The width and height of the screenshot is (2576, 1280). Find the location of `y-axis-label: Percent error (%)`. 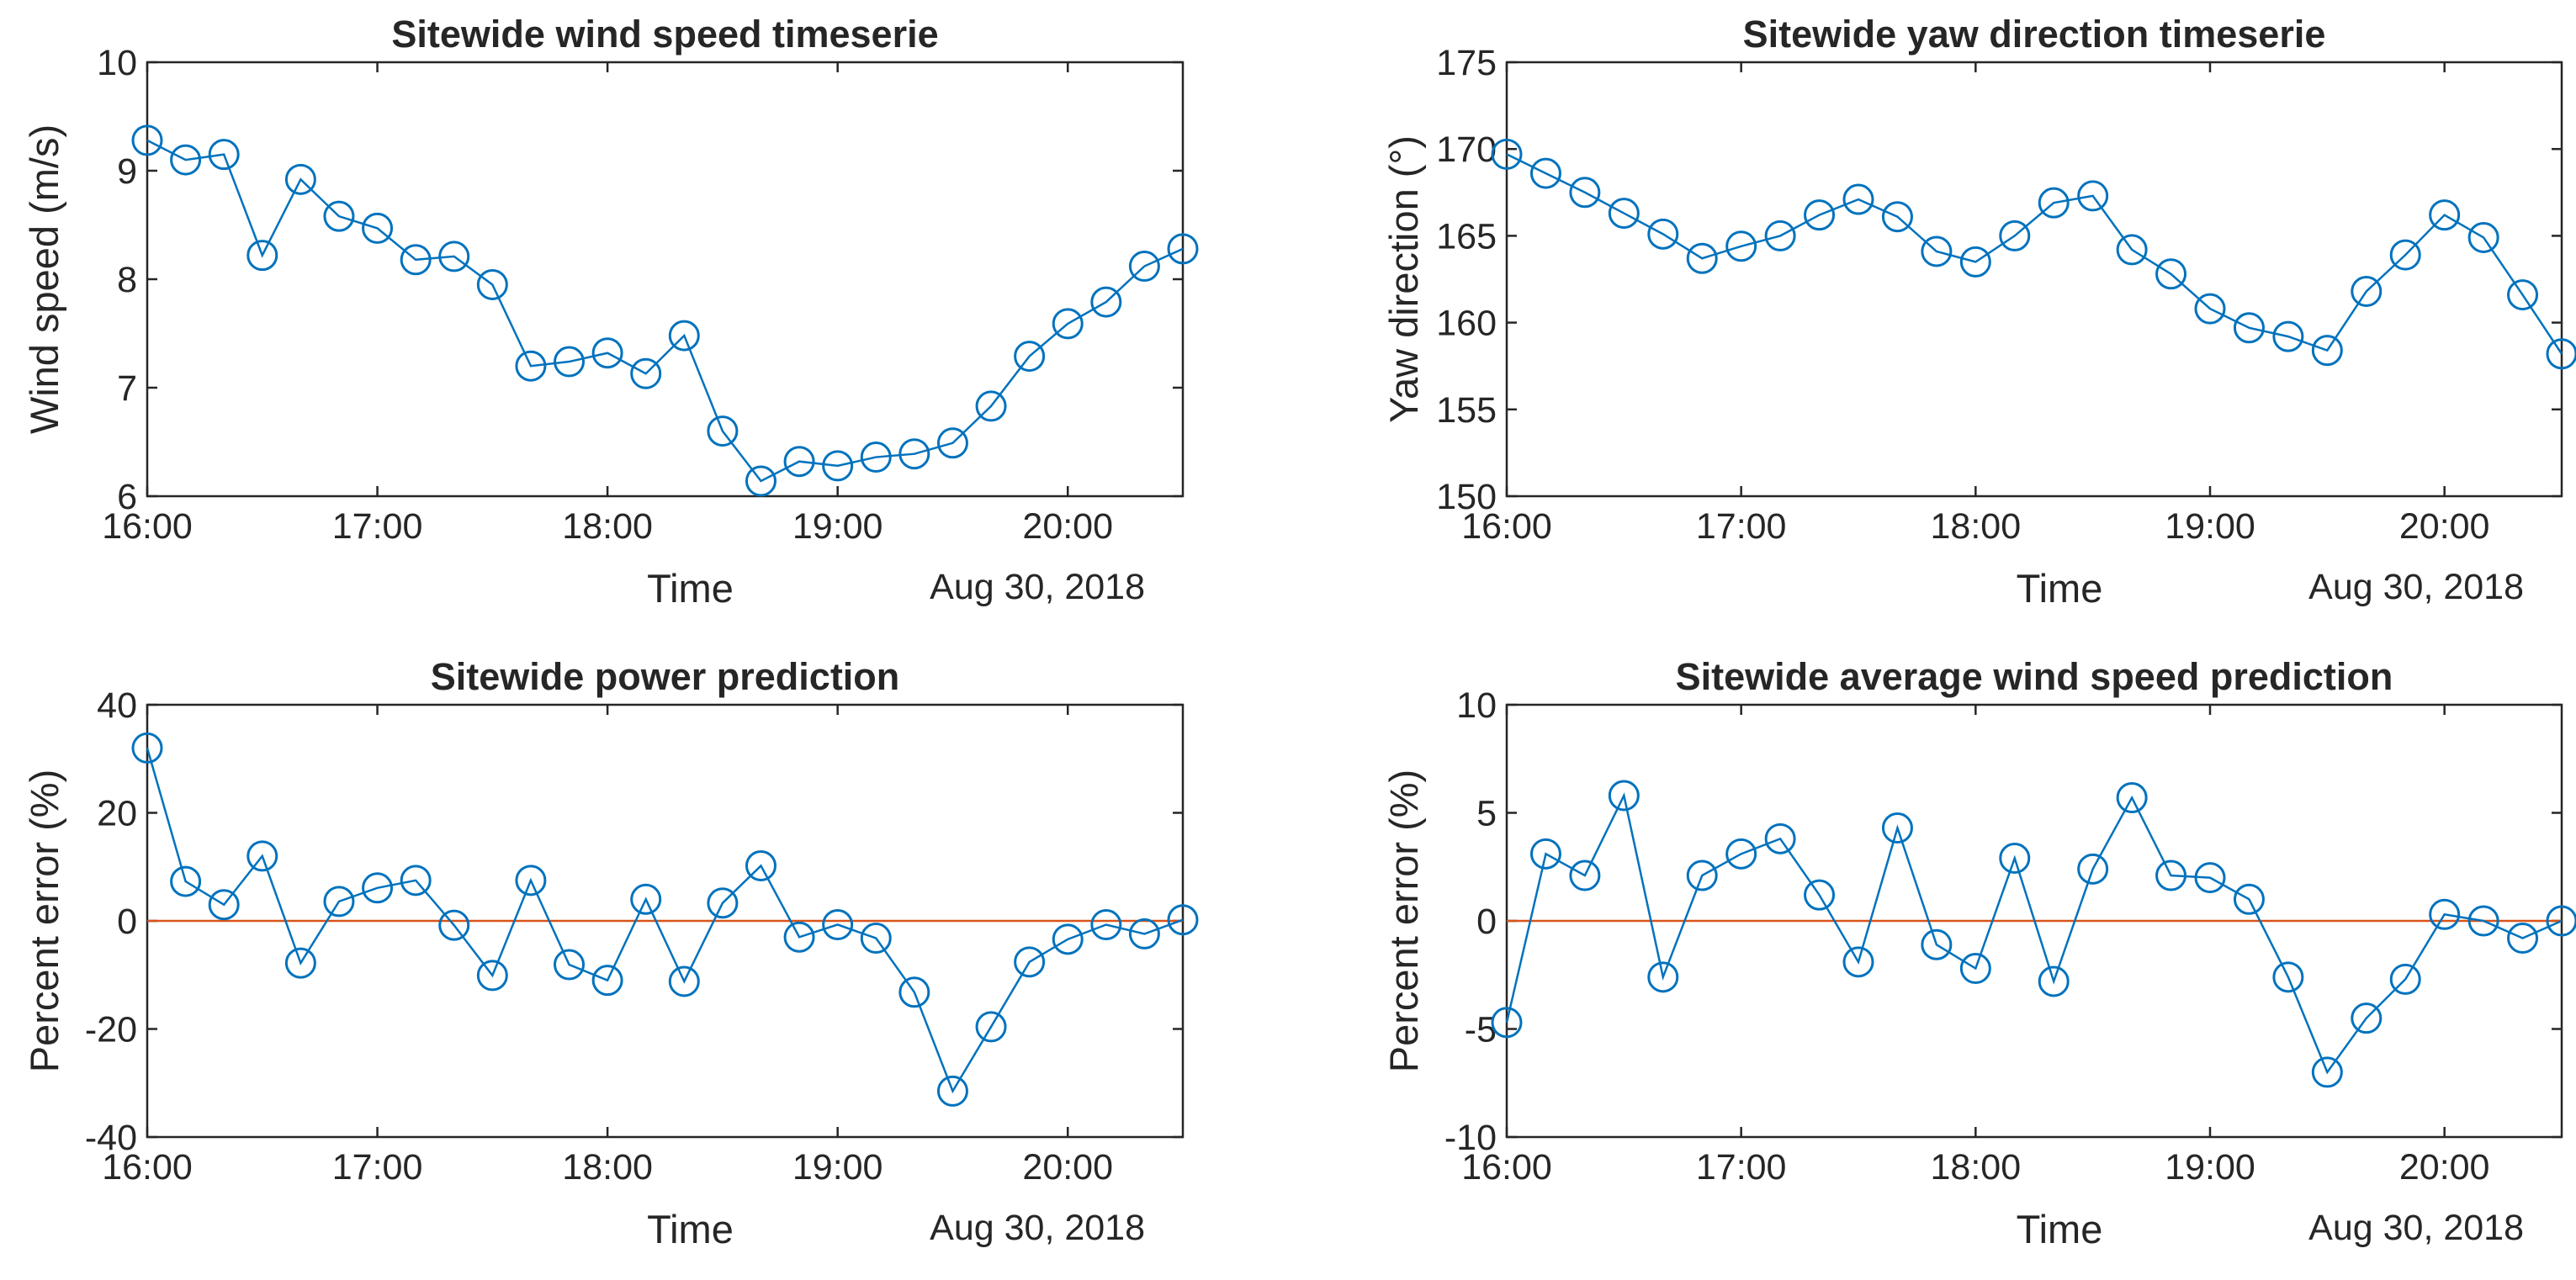

y-axis-label: Percent error (%) is located at coordinates (44, 921).